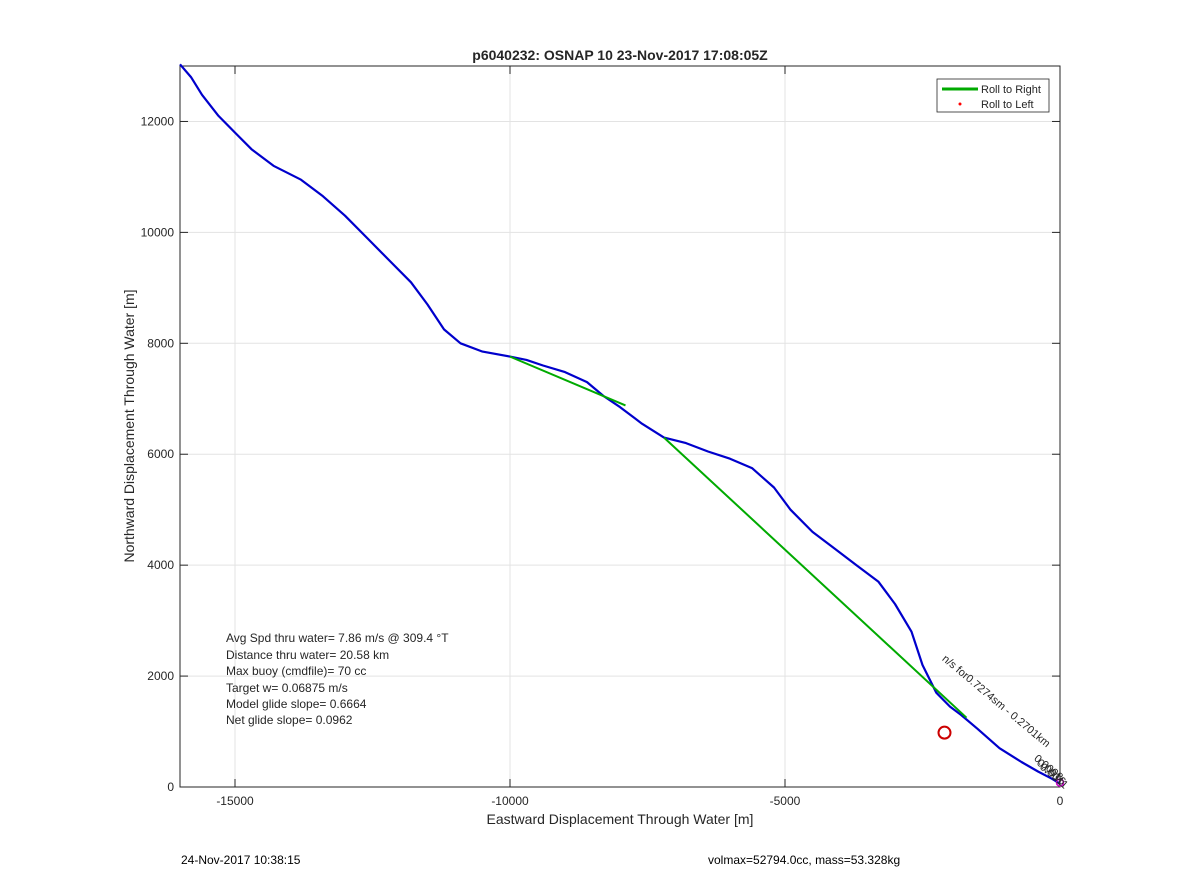 The image size is (1200, 885). I want to click on y-tick-label: 4000, so click(160, 565).